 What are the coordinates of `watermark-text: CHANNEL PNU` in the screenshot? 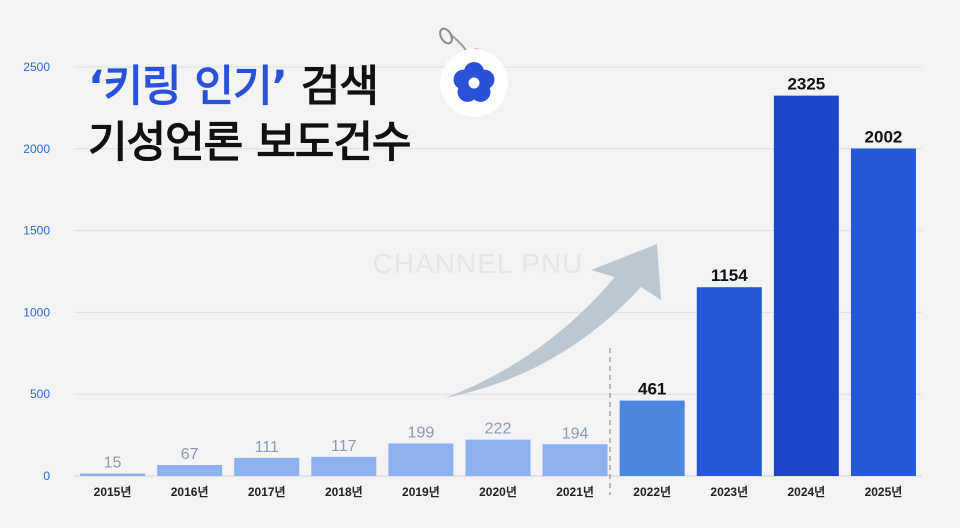 It's located at (478, 263).